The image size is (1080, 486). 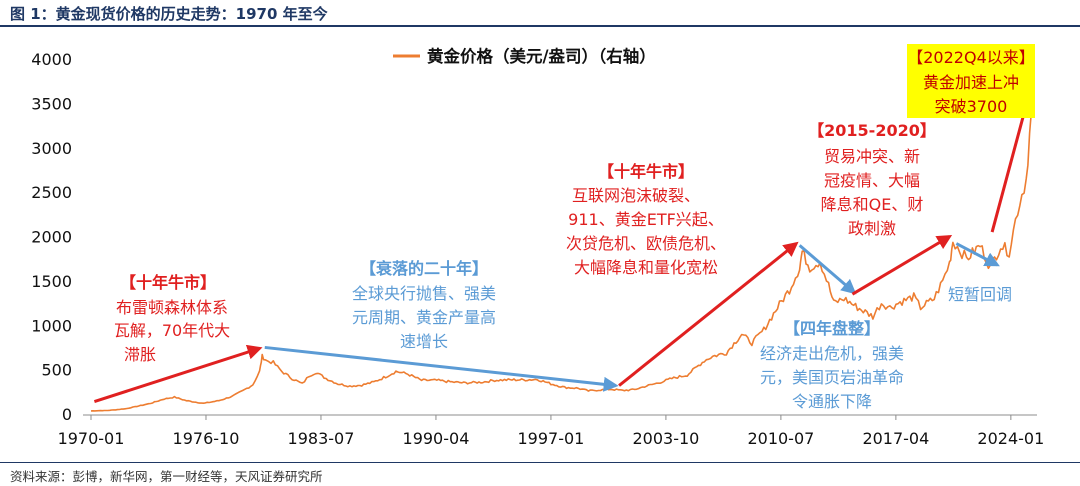 What do you see at coordinates (872, 204) in the screenshot?
I see `annotation-5-line: 降息和QE、财` at bounding box center [872, 204].